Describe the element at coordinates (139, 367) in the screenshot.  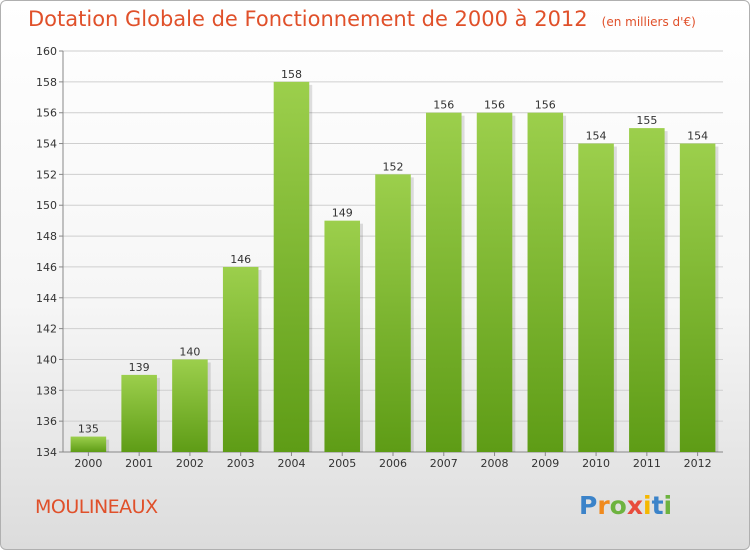
I see `data-label: 139` at that location.